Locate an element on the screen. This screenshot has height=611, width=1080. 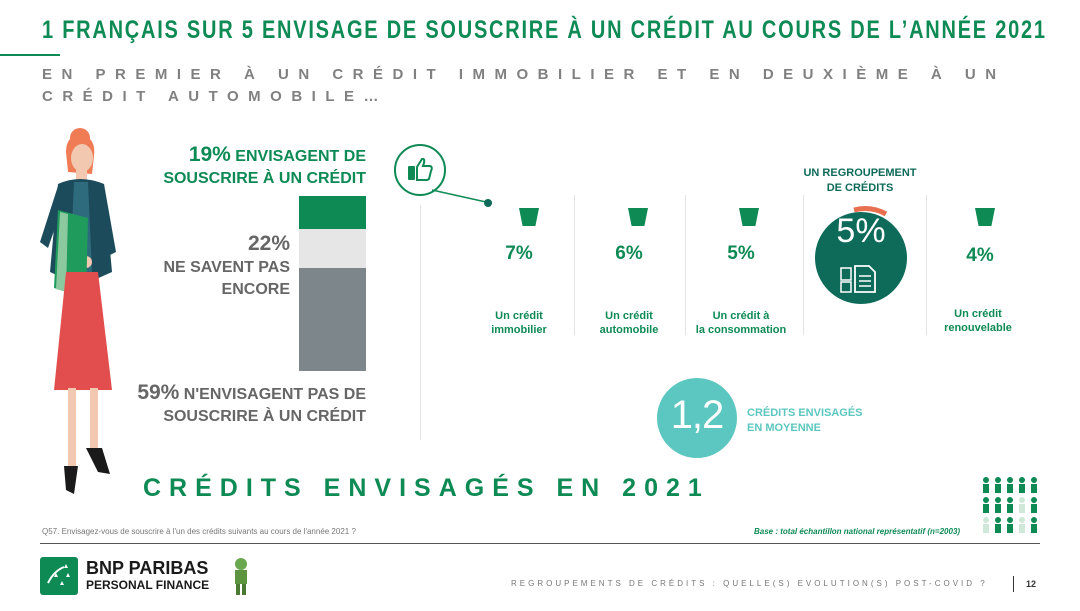
credit-label-line2: automobile is located at coordinates (629, 330).